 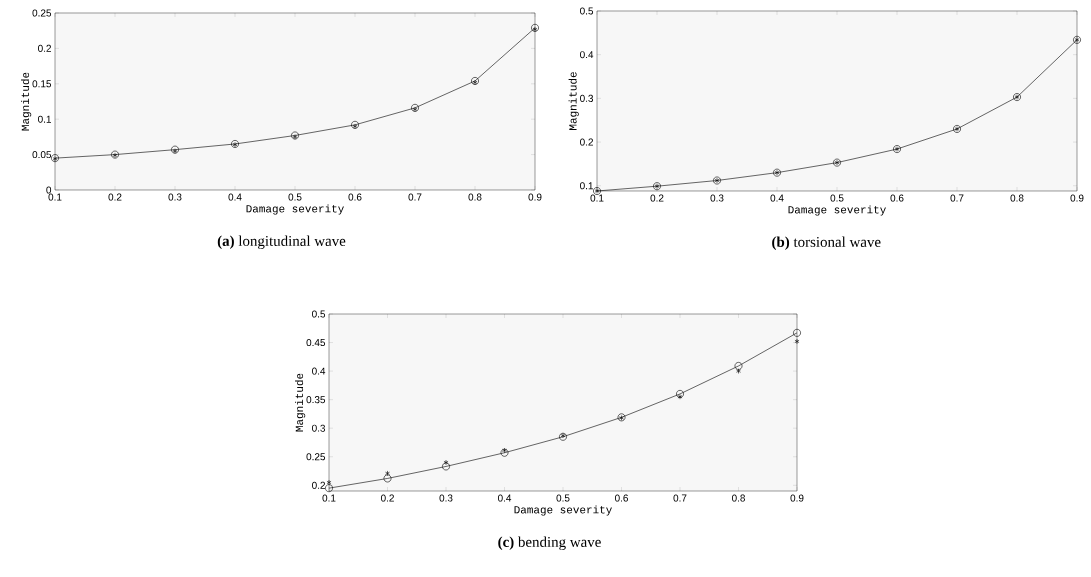 What do you see at coordinates (42, 155) in the screenshot?
I see `y-tick-label: 0.05` at bounding box center [42, 155].